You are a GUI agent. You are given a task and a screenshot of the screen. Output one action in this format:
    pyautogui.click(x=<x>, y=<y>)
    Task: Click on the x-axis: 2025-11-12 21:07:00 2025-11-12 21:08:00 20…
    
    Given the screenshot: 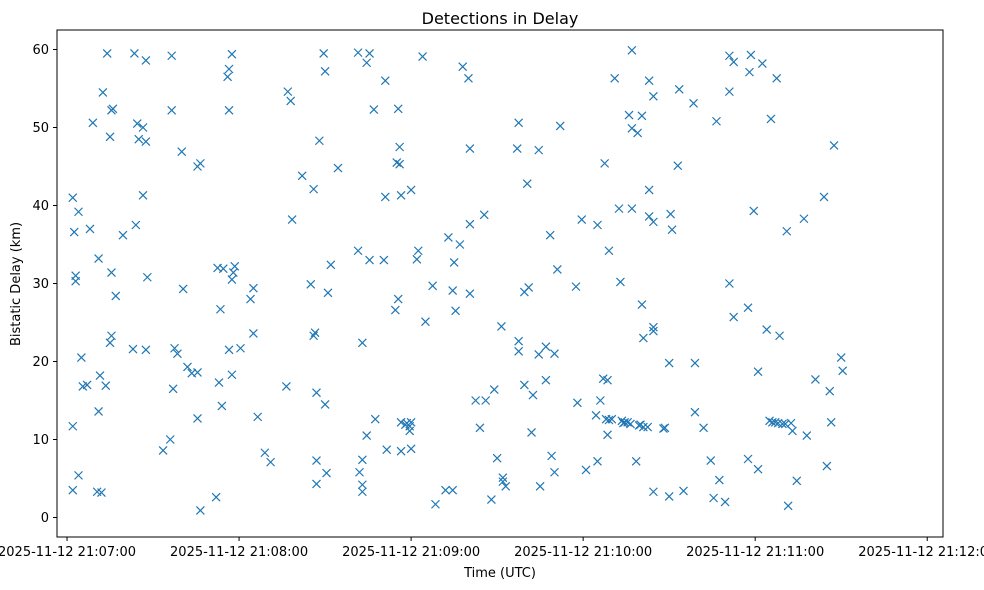 What is the action you would take?
    pyautogui.click(x=492, y=548)
    